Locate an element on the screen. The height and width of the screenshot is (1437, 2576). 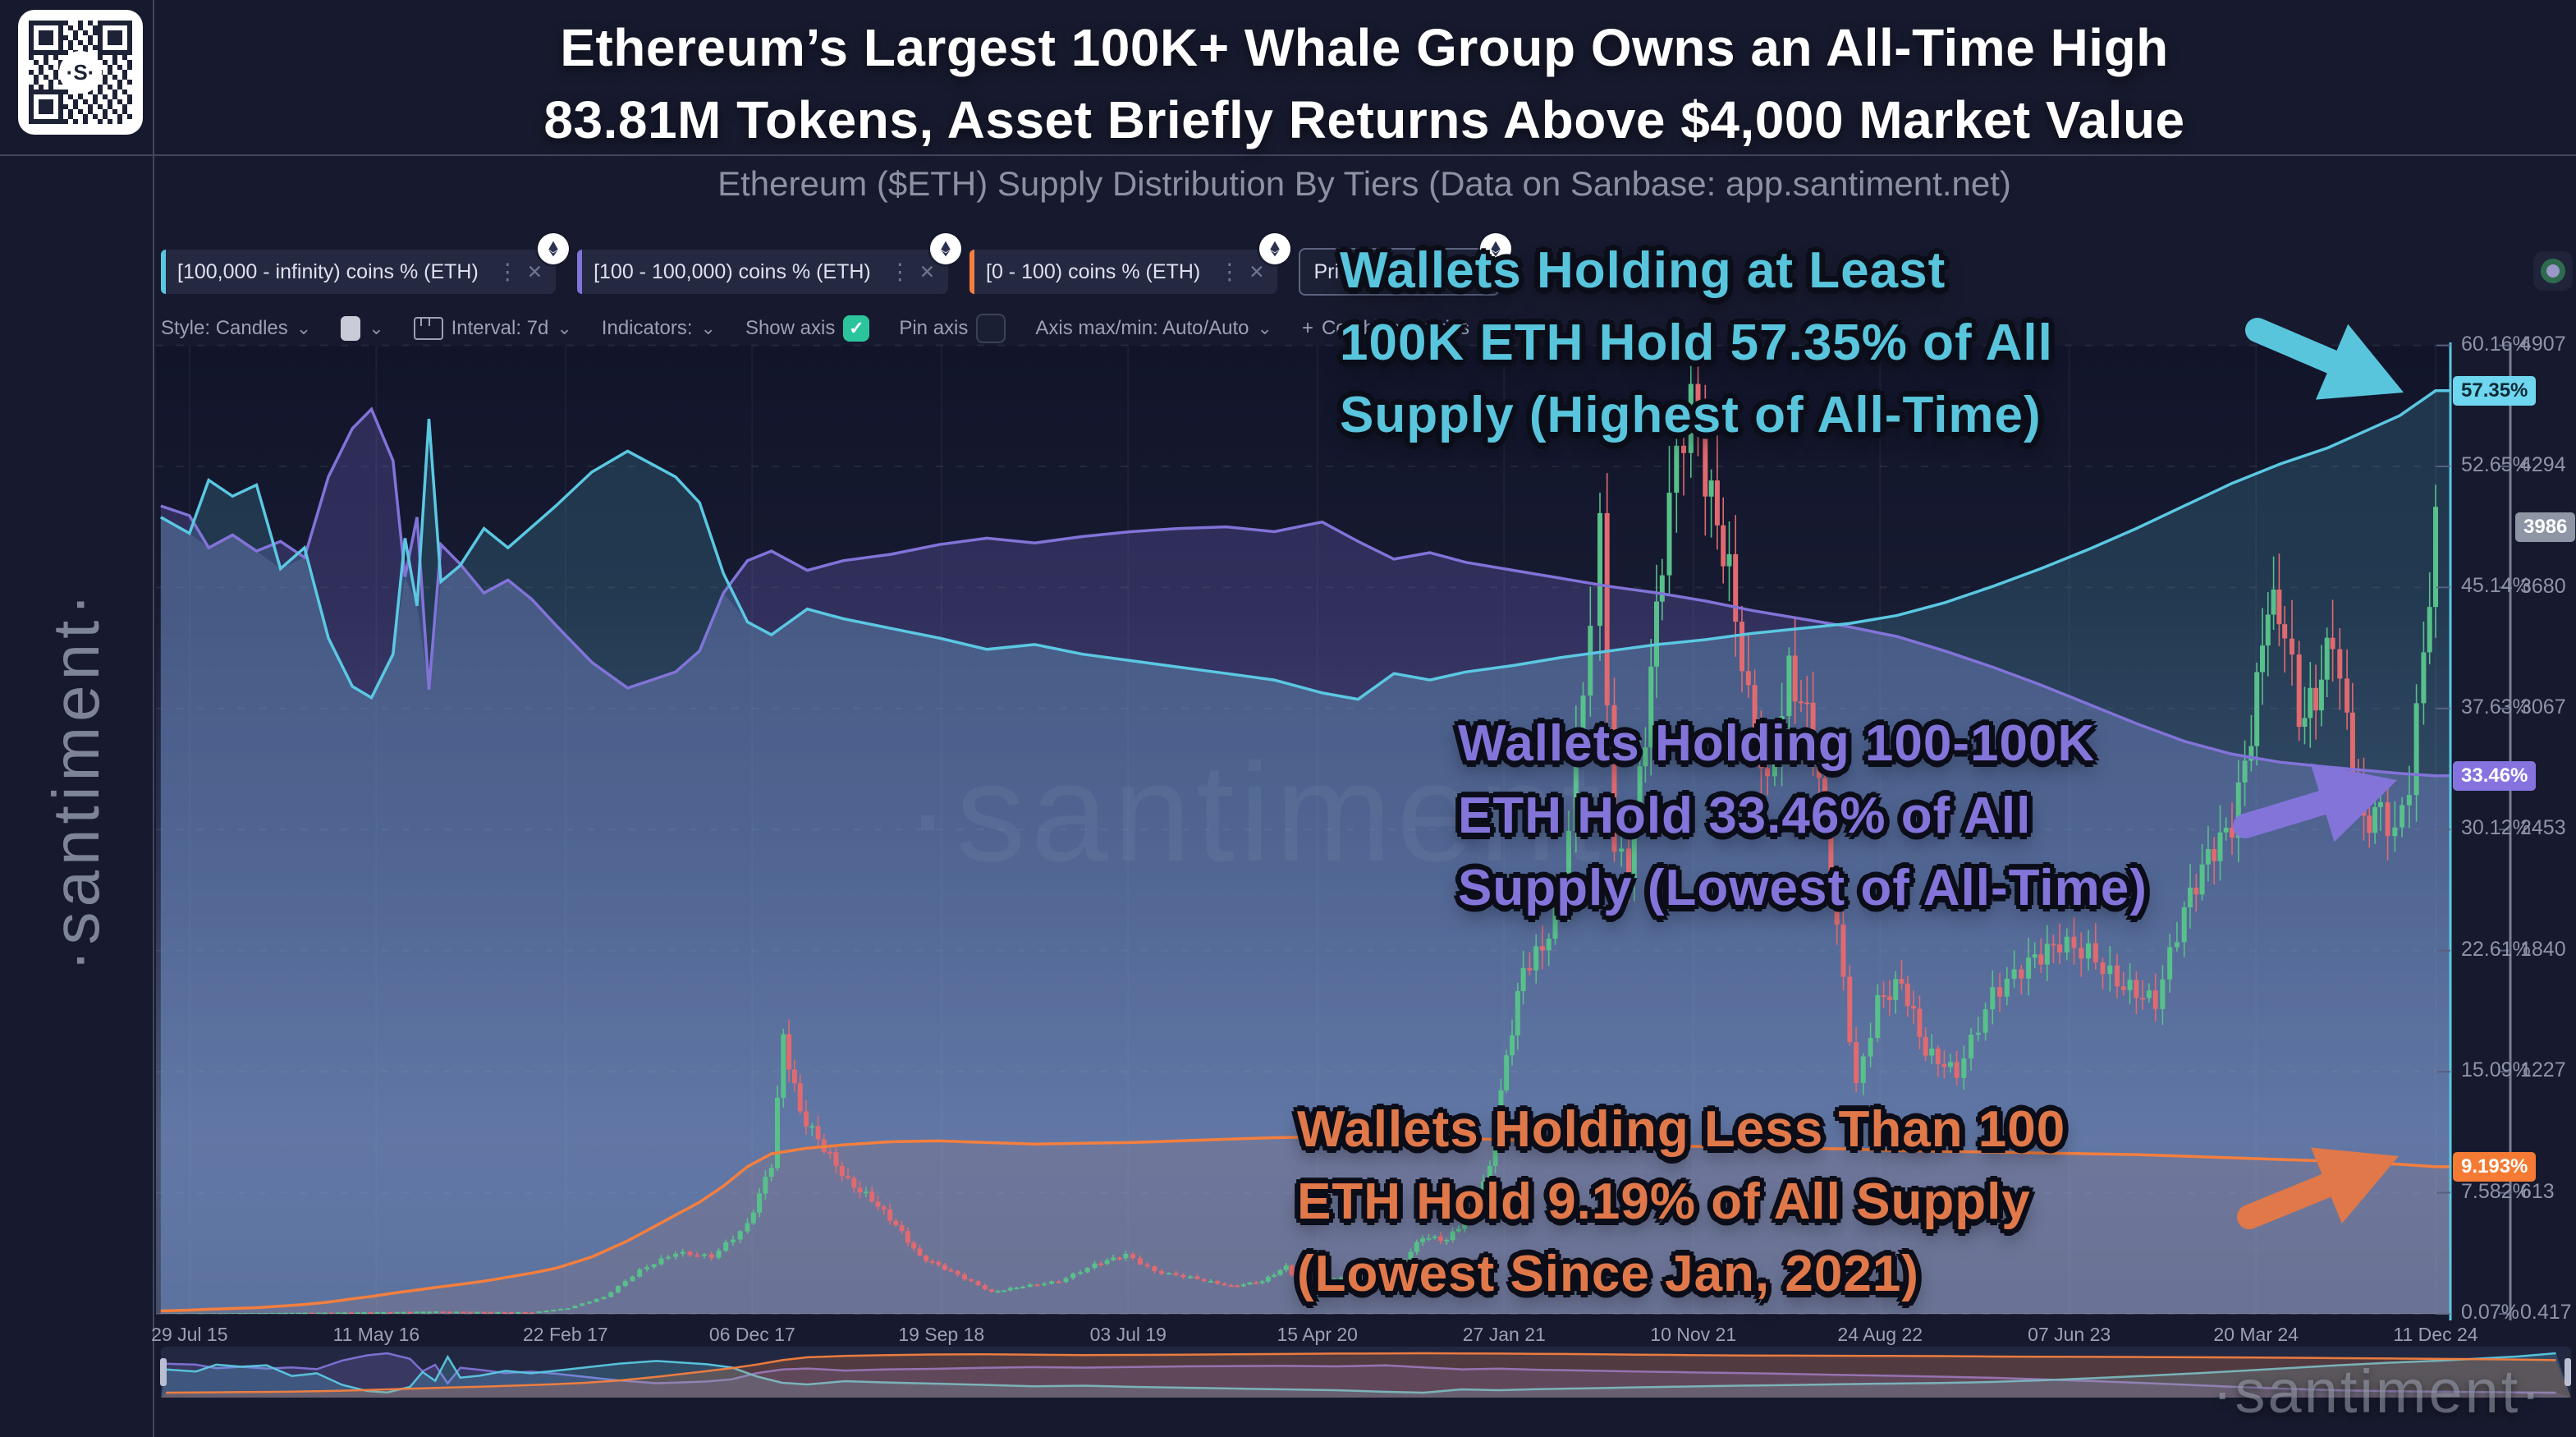
svg-text: ·S· is located at coordinates (80, 73).